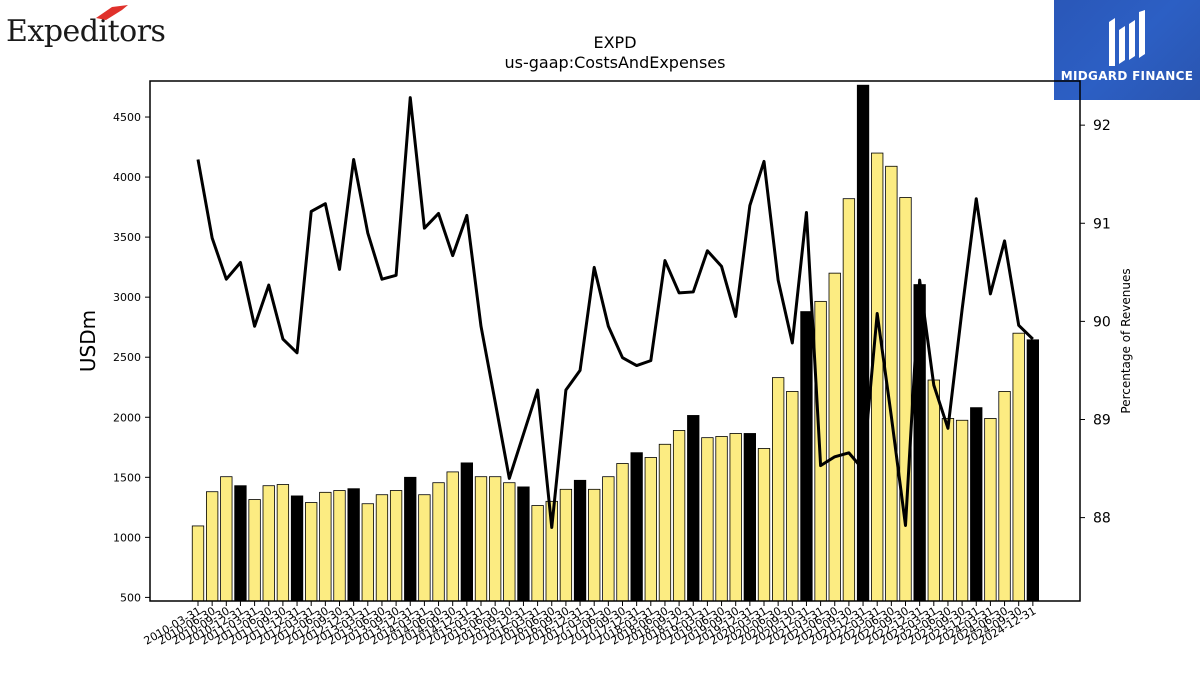  What do you see at coordinates (127, 297) in the screenshot?
I see `y-tick-label: 3000` at bounding box center [127, 297].